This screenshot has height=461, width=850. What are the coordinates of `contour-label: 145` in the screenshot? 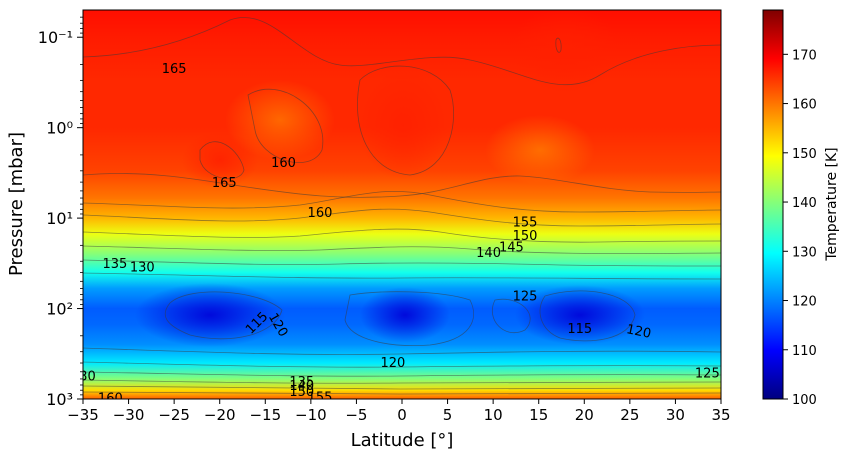 It's located at (511, 247).